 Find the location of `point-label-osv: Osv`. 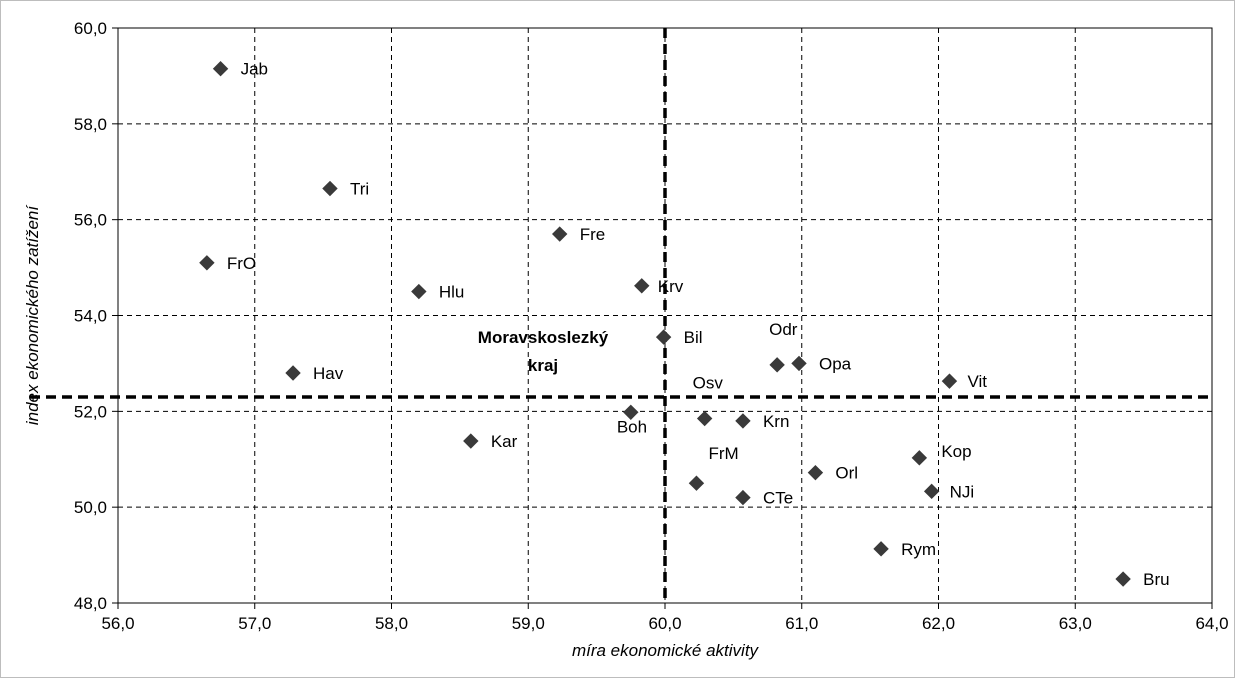

point-label-osv: Osv is located at coordinates (708, 383).